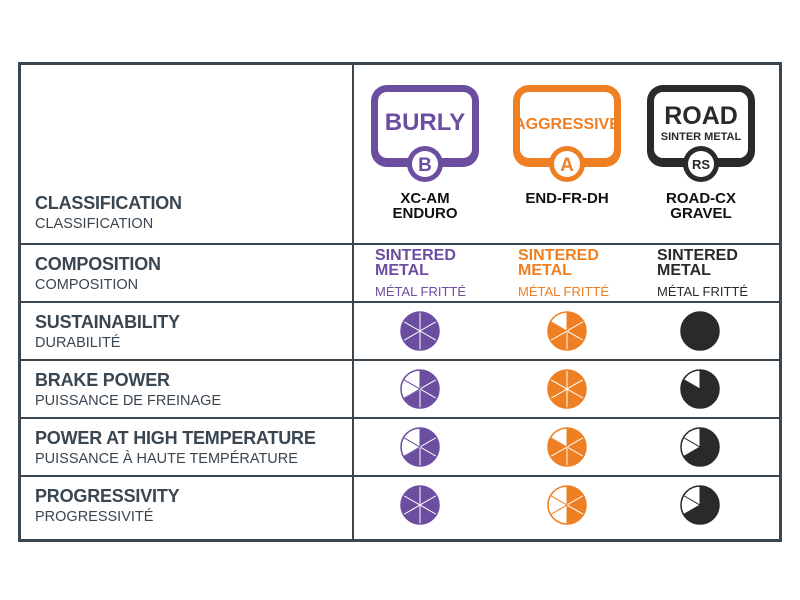  I want to click on row-subtitle: PUISSANCE DE FREINAGE, so click(128, 401).